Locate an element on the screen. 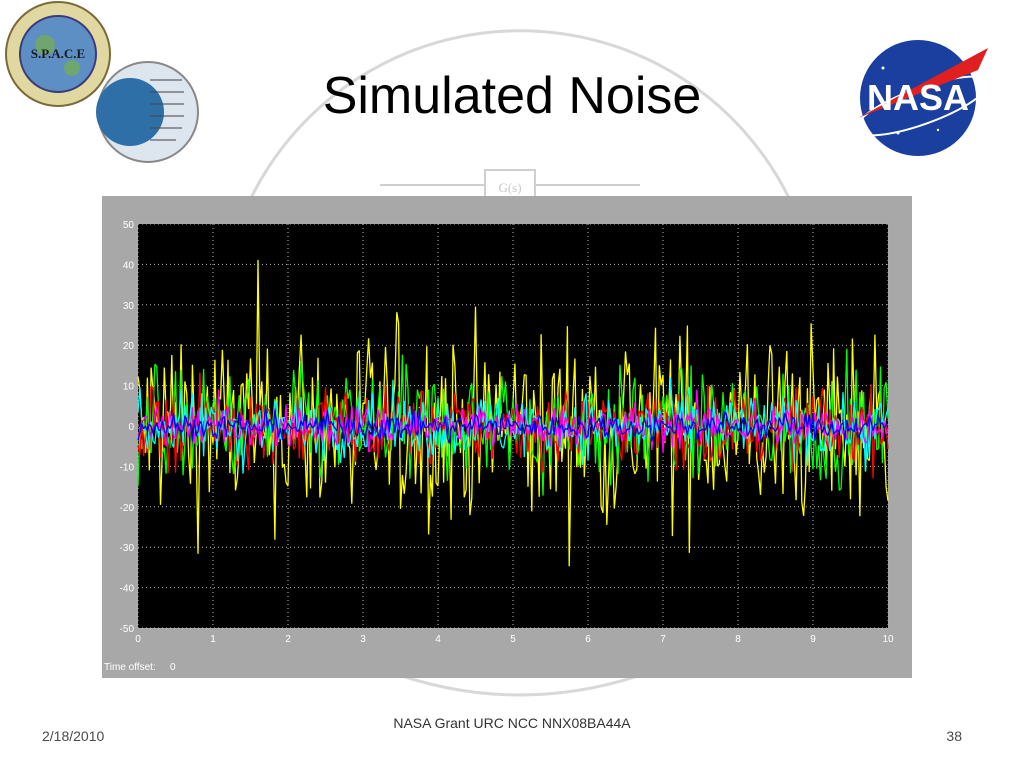 The image size is (1024, 768). x-tick-label: 10 is located at coordinates (888, 639).